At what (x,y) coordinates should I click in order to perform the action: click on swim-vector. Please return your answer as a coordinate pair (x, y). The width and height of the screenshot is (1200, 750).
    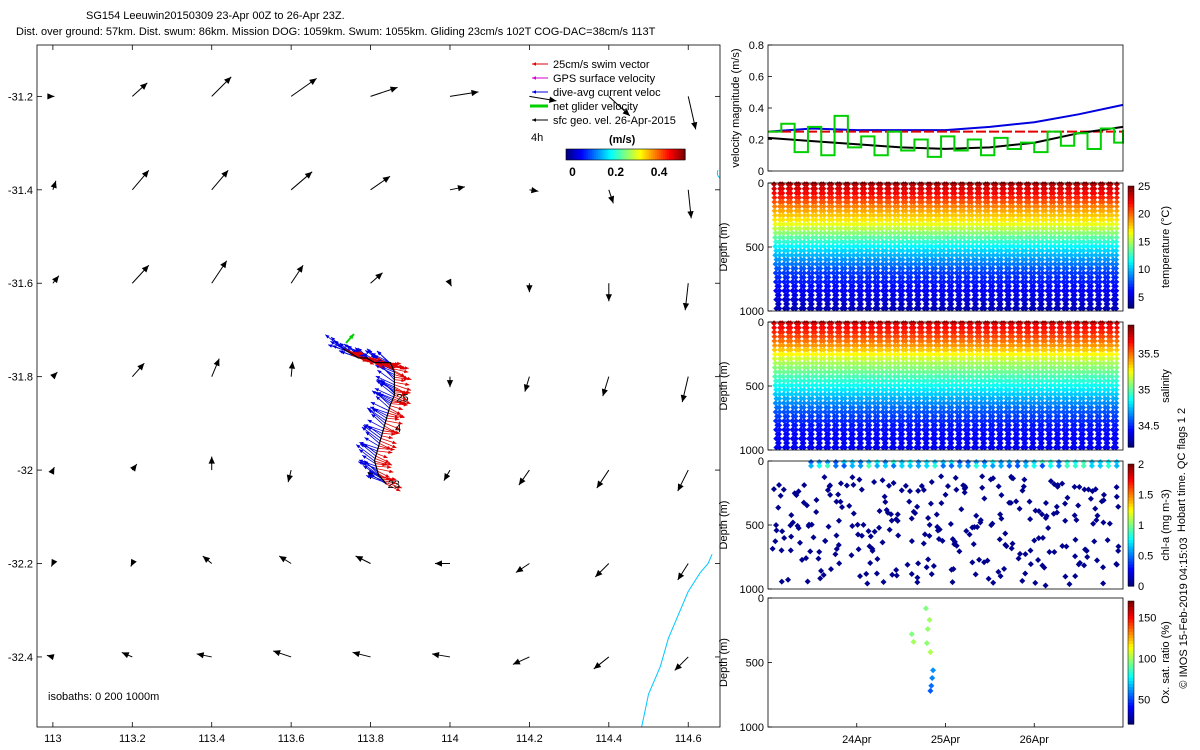
    Looking at the image, I should click on (385, 452).